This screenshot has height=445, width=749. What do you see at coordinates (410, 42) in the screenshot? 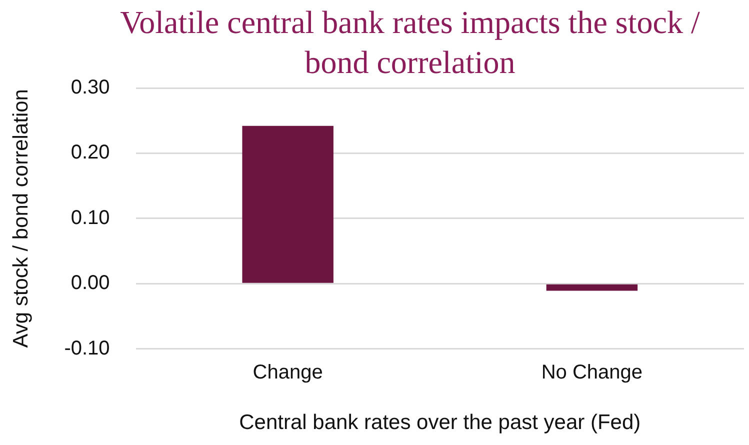
I see `chart-title: Volatile central bank rates impacts the stock / bond correlation` at bounding box center [410, 42].